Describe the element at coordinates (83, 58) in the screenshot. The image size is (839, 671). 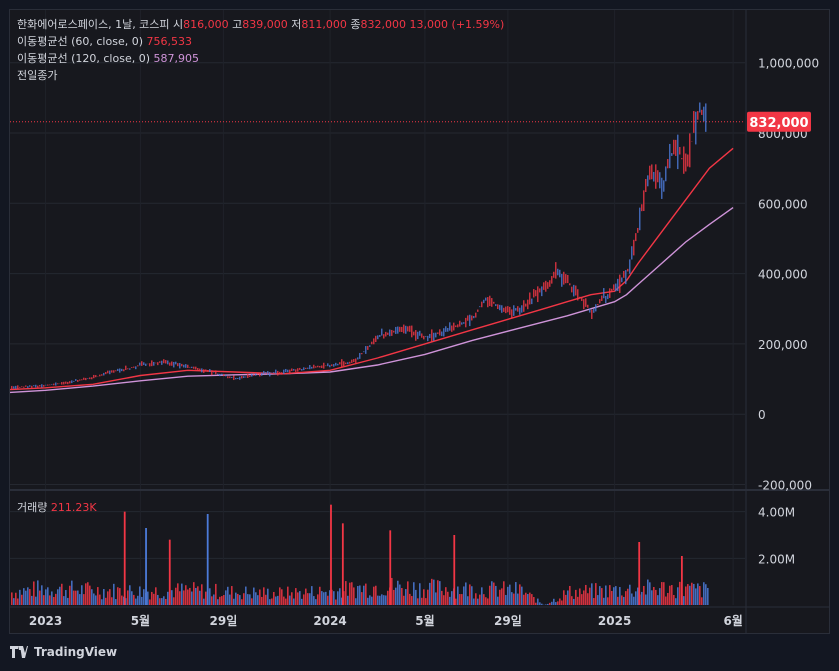
I see `ma120-label: 이동평균선 (120, close, 0)` at that location.